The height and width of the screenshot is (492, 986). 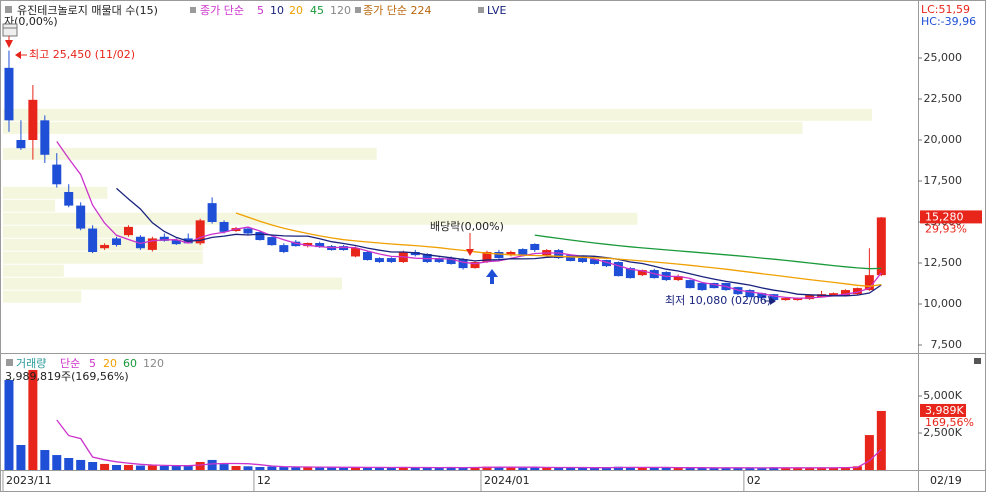 What do you see at coordinates (946, 480) in the screenshot?
I see `x-end-label: 02/19` at bounding box center [946, 480].